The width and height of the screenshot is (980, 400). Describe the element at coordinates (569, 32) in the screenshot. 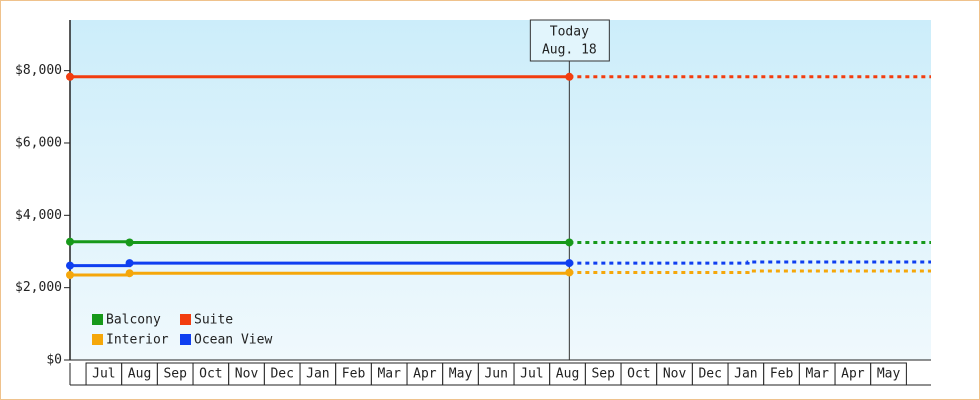

I see `today-label: Today` at that location.